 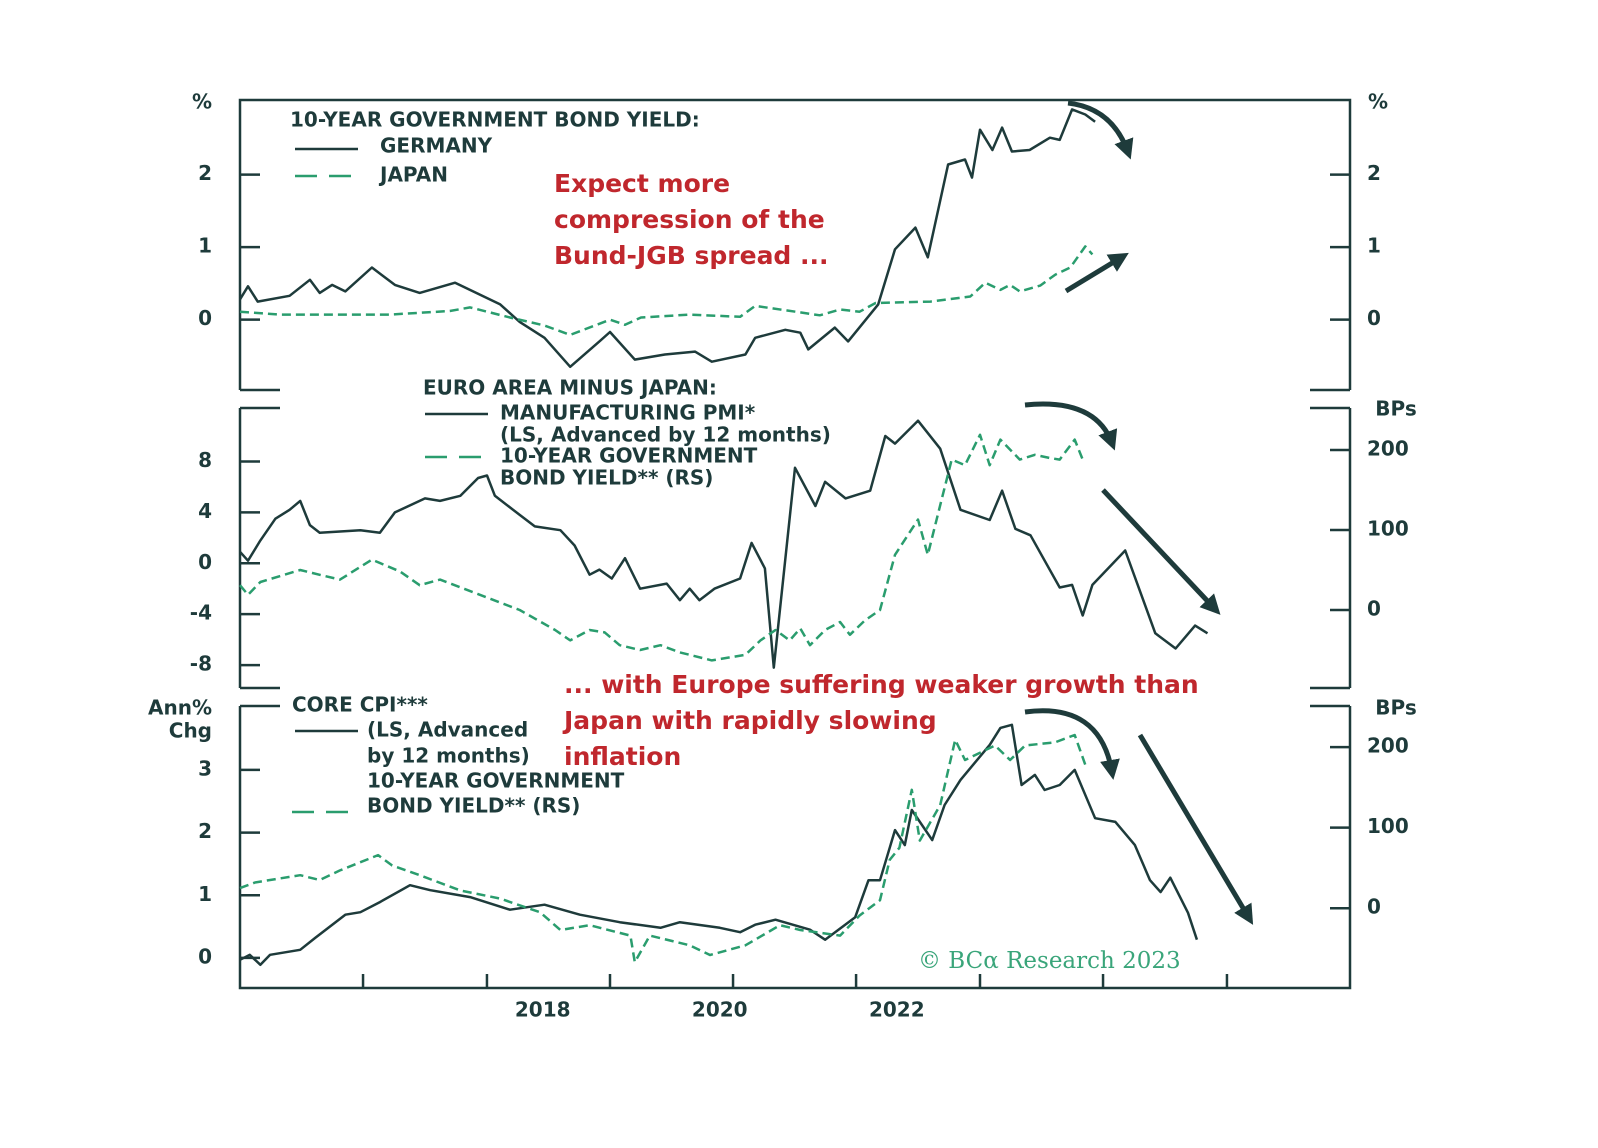 What do you see at coordinates (202, 102) in the screenshot?
I see `y-axis-label: %` at bounding box center [202, 102].